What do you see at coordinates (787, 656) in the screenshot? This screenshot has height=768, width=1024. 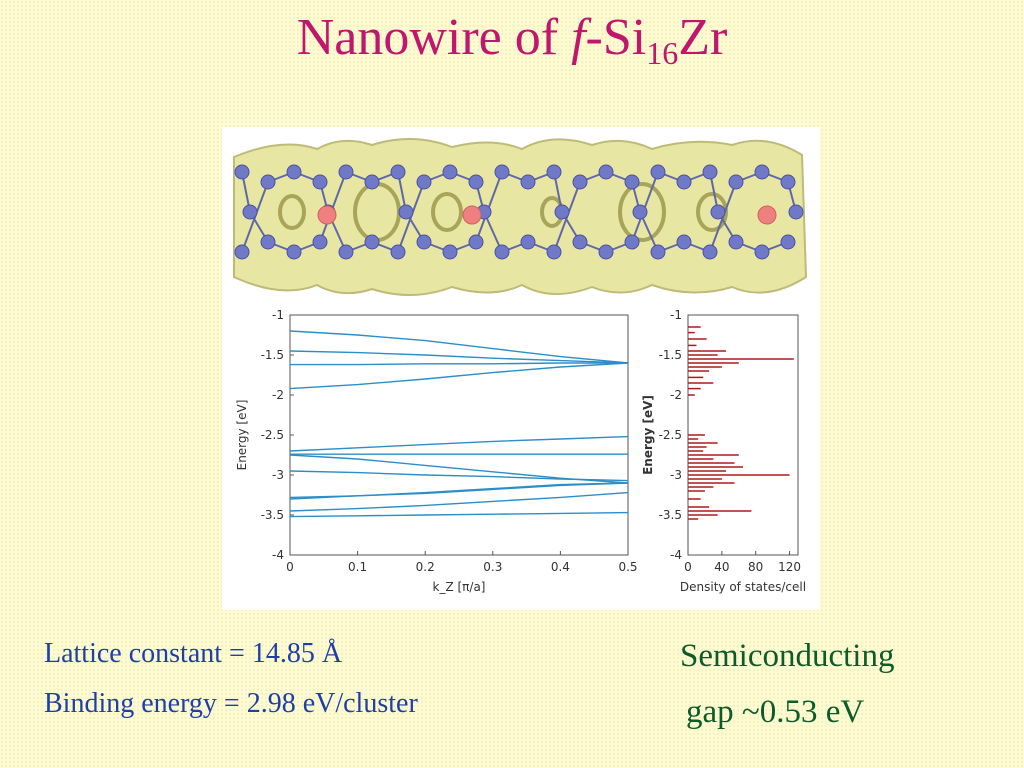 I see `semiconducting-text: Semiconducting` at bounding box center [787, 656].